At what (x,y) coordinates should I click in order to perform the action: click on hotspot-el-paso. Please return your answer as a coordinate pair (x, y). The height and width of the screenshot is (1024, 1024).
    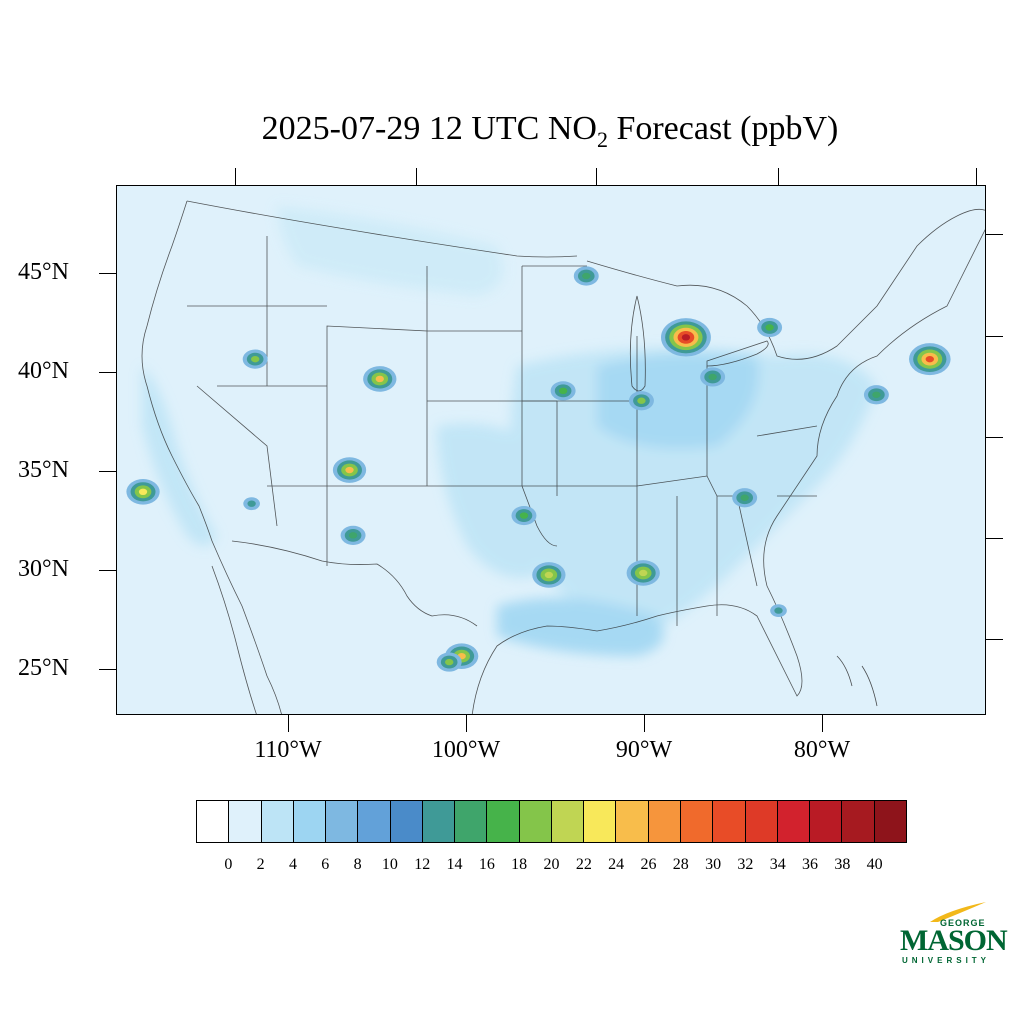
    Looking at the image, I should click on (353, 535).